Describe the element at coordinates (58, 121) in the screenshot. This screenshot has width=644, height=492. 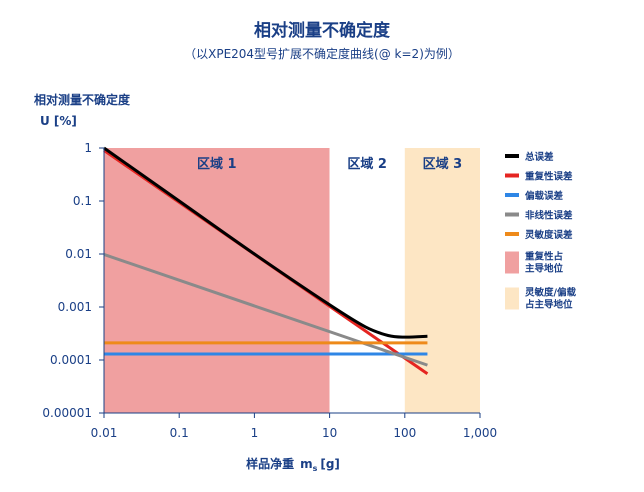
I see `y-axis-unit: U [%]` at that location.